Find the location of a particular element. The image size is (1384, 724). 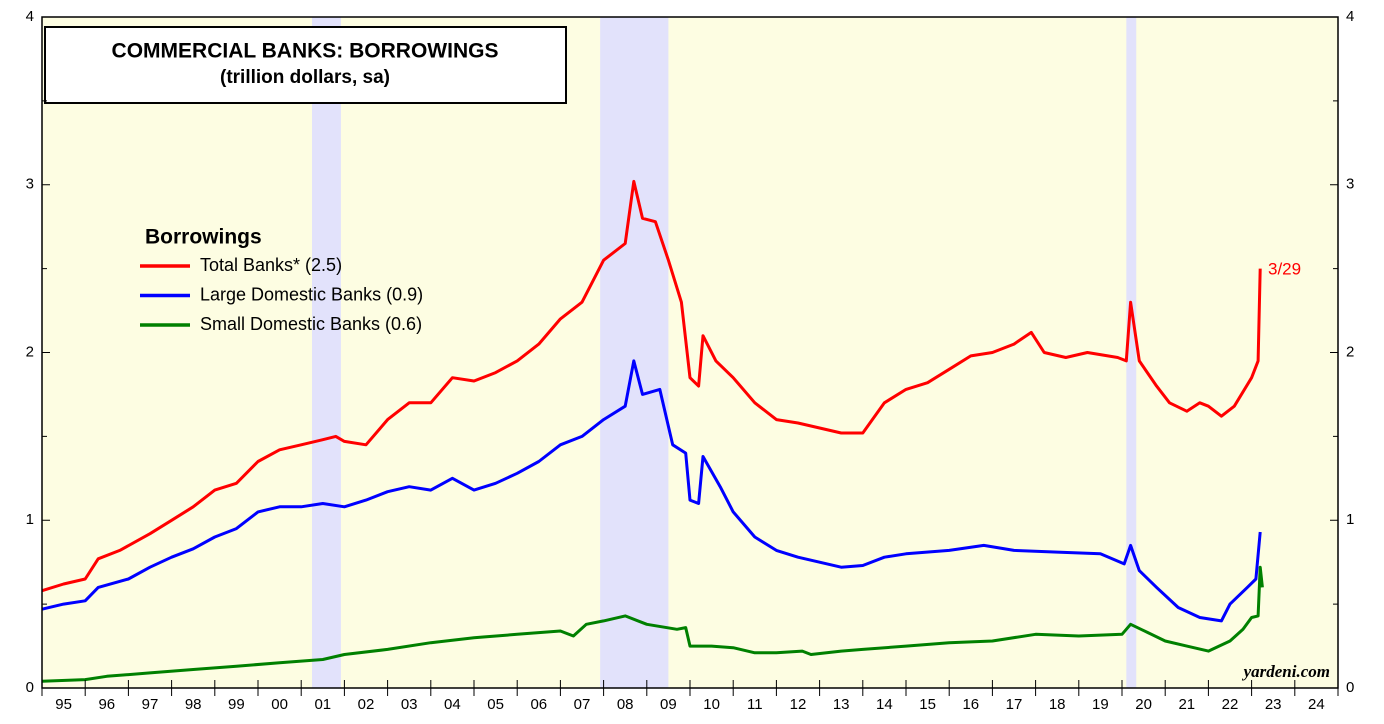

x-tick-label: 14 is located at coordinates (884, 704).